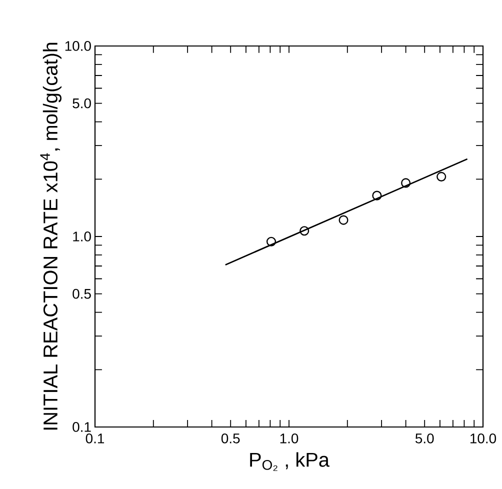  What do you see at coordinates (95, 438) in the screenshot?
I see `x-tick-label: 0.1` at bounding box center [95, 438].